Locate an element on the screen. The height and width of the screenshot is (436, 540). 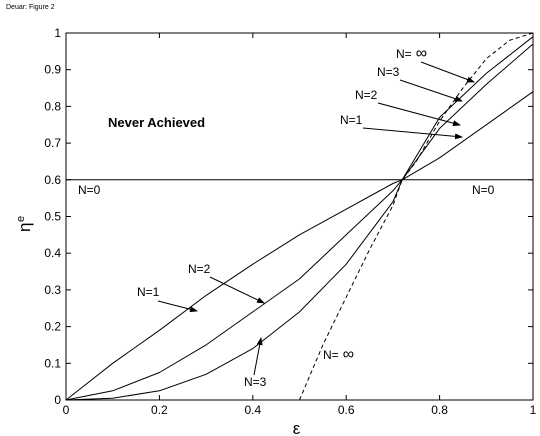
annotation-arrow-n2-top is located at coordinates (419, 114).